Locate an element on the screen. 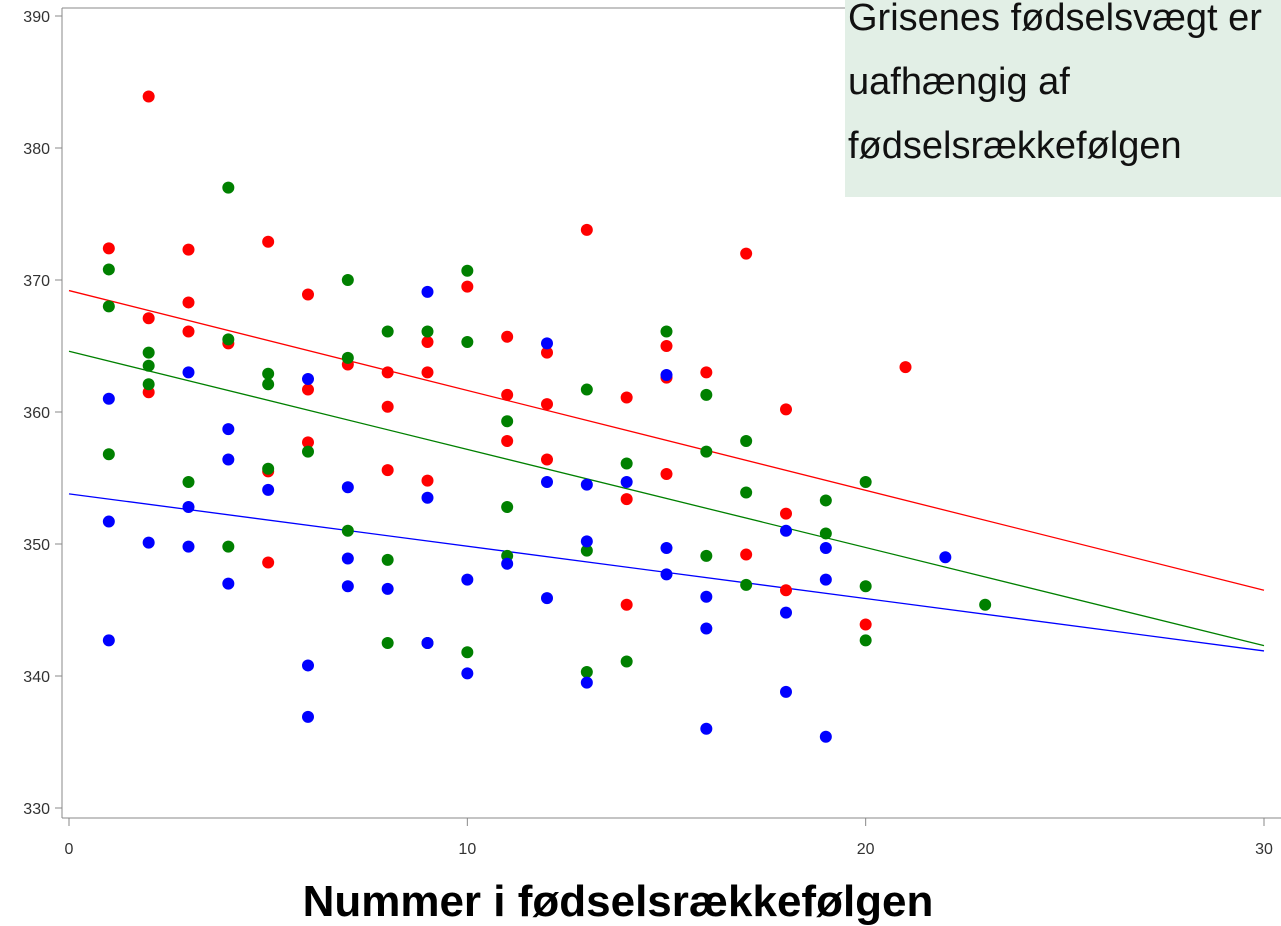 The height and width of the screenshot is (926, 1281). y-tick-label: 350 is located at coordinates (36, 545).